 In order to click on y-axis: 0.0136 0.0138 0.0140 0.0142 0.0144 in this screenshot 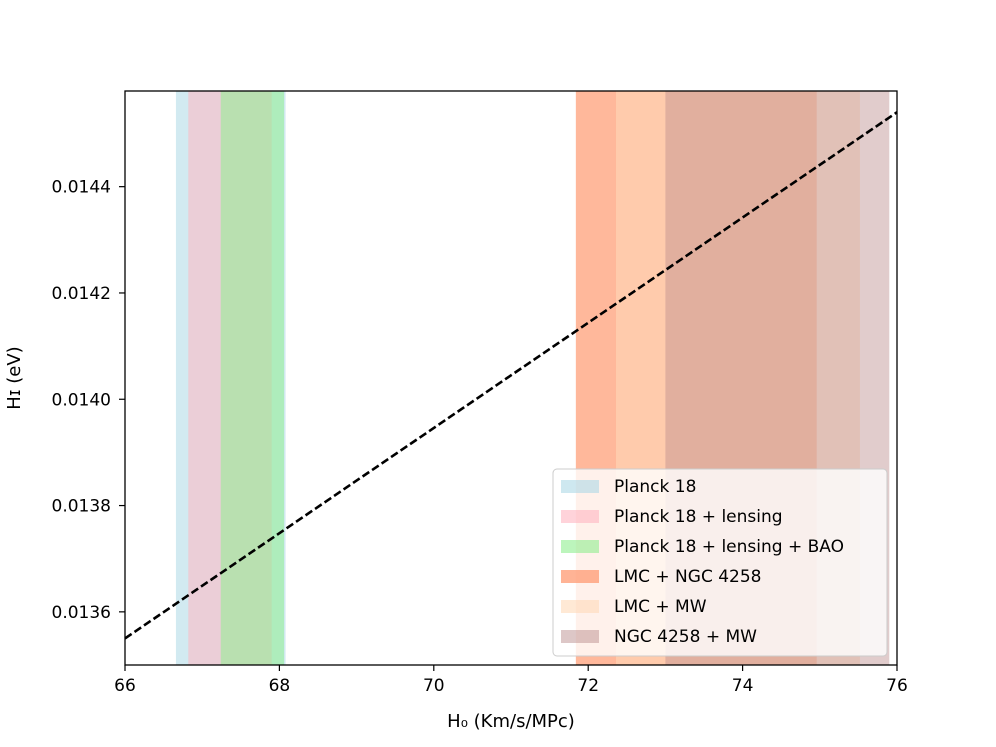, I will do `click(88, 400)`.